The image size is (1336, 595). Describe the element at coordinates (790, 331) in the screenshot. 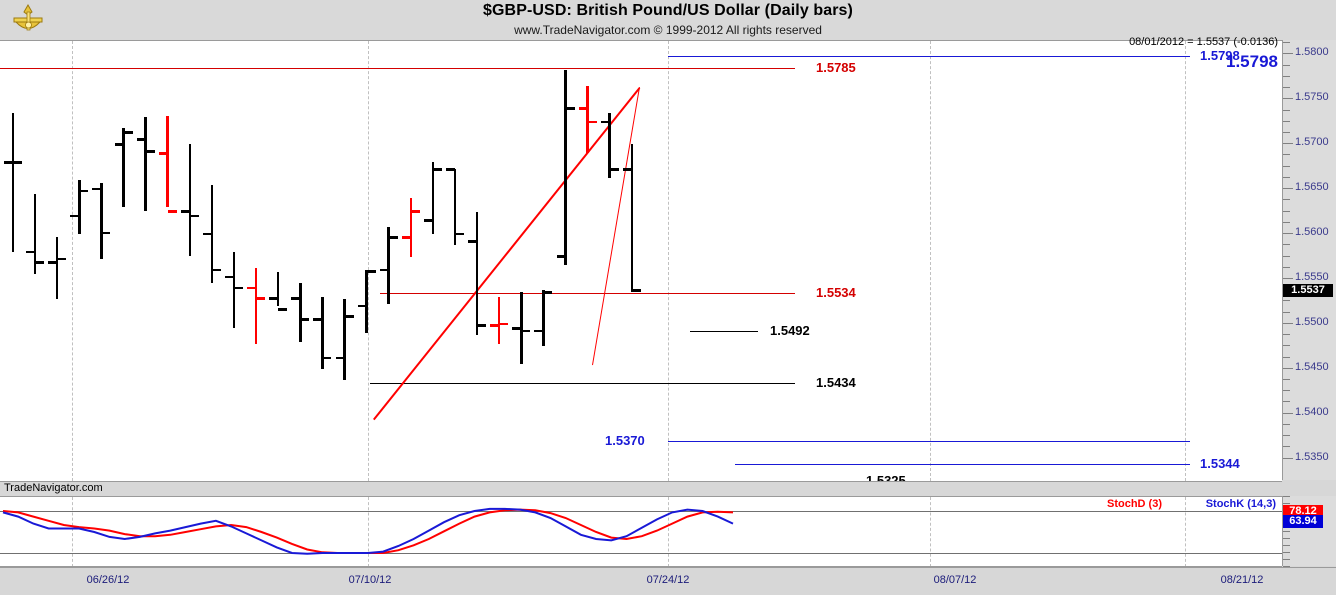

I see `level-1-5492-label: 1.5492` at that location.